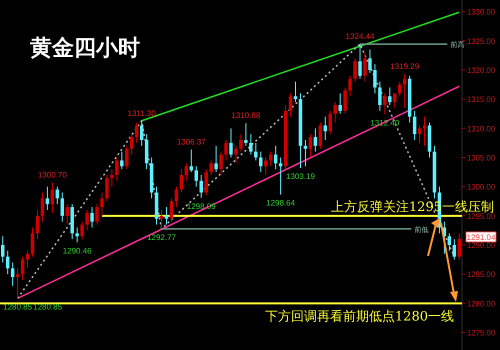  Describe the element at coordinates (481, 237) in the screenshot. I see `text: 1291.04` at that location.